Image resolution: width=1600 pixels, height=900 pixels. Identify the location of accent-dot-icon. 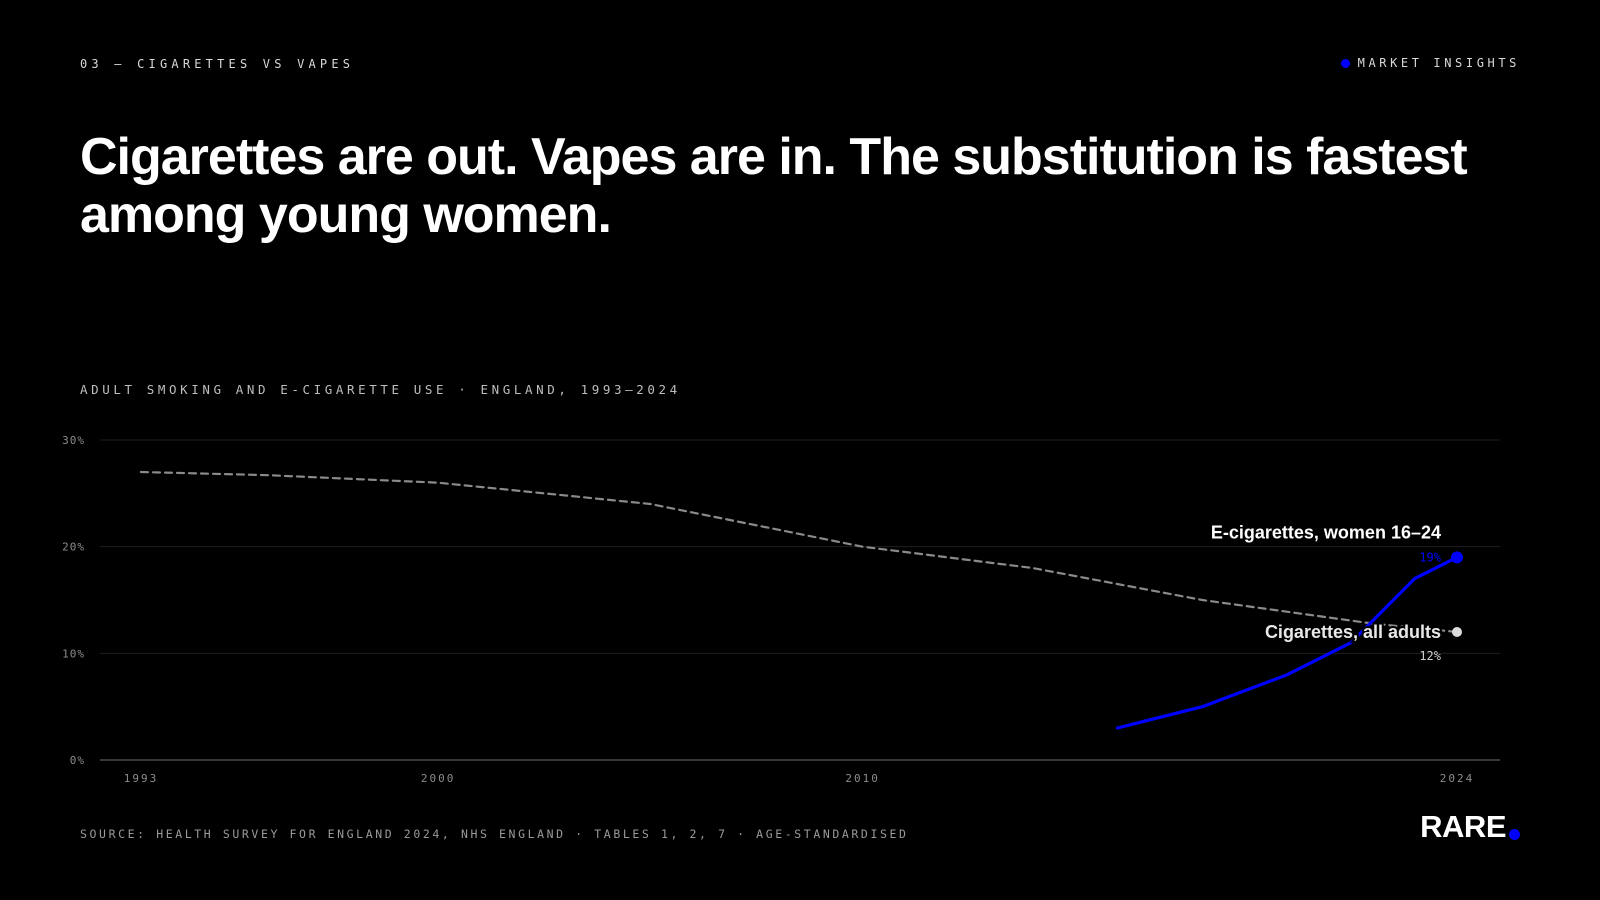
(1345, 63).